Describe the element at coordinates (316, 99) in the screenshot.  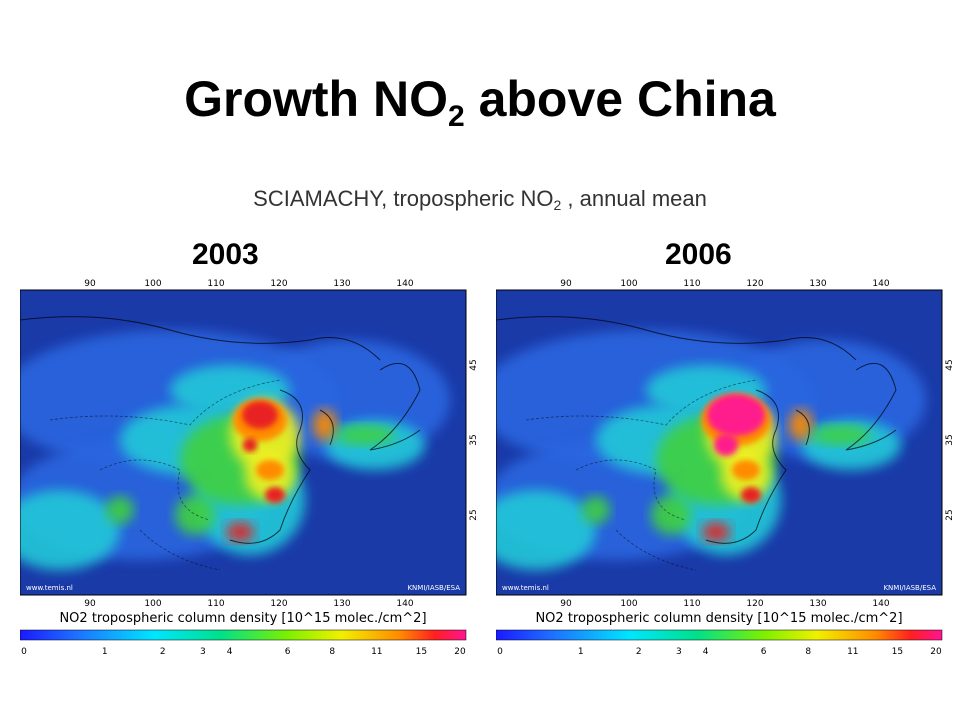
I see `title-main: Growth NO` at that location.